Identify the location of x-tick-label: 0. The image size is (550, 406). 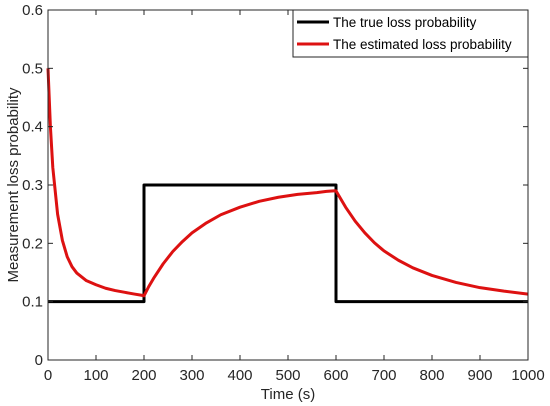
(48, 375).